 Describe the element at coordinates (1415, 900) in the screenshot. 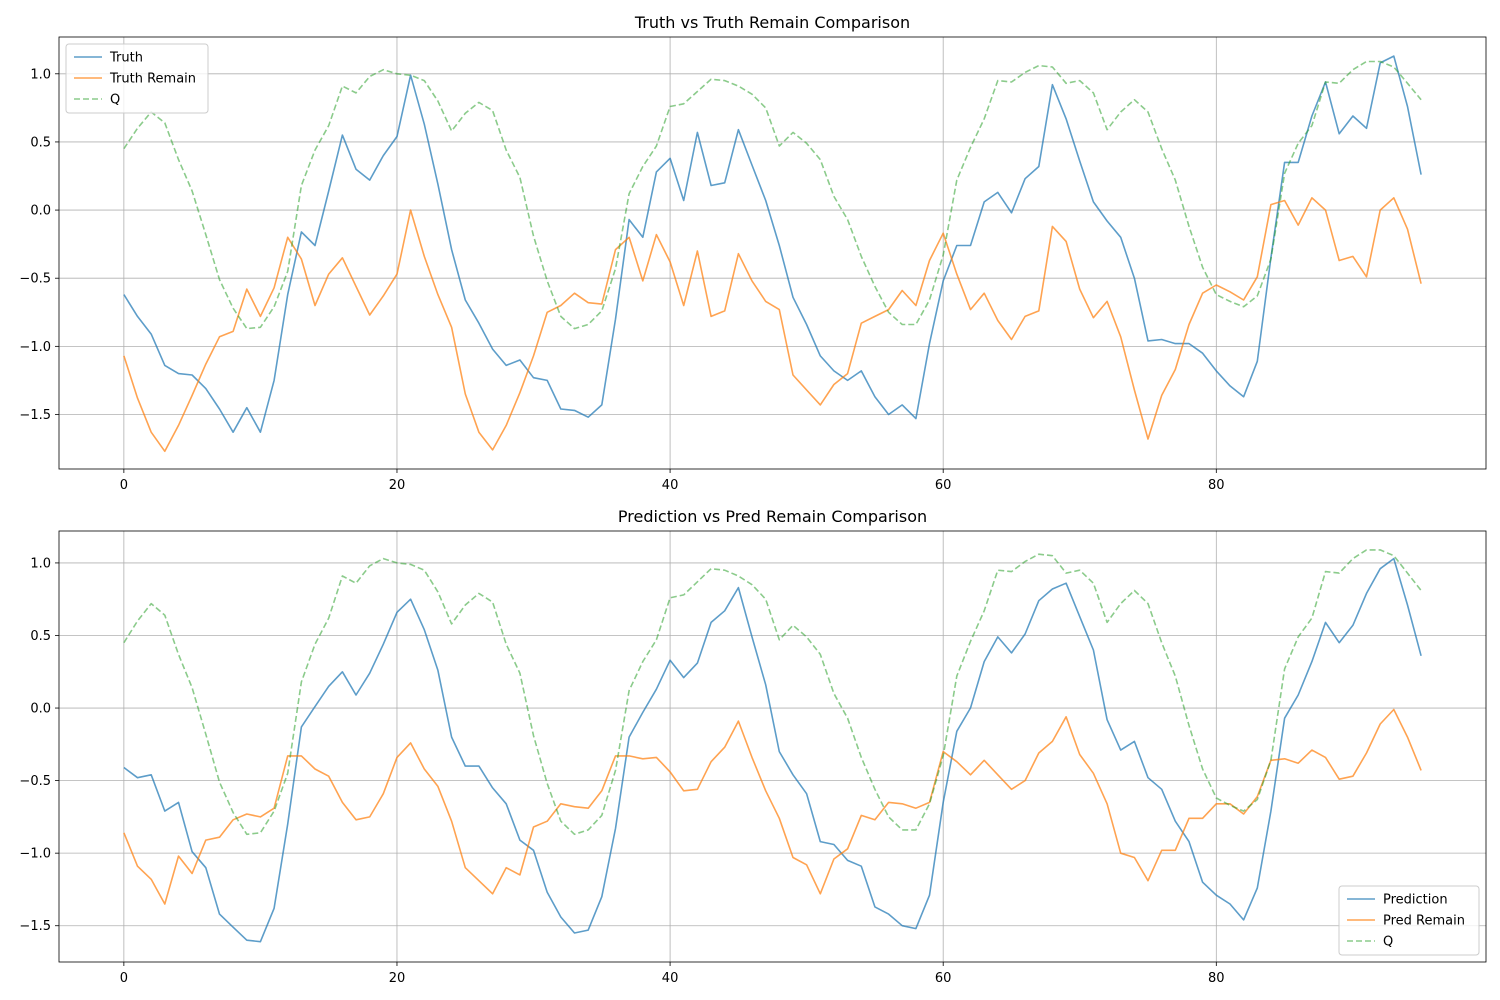

I see `legend-label: Prediction` at that location.